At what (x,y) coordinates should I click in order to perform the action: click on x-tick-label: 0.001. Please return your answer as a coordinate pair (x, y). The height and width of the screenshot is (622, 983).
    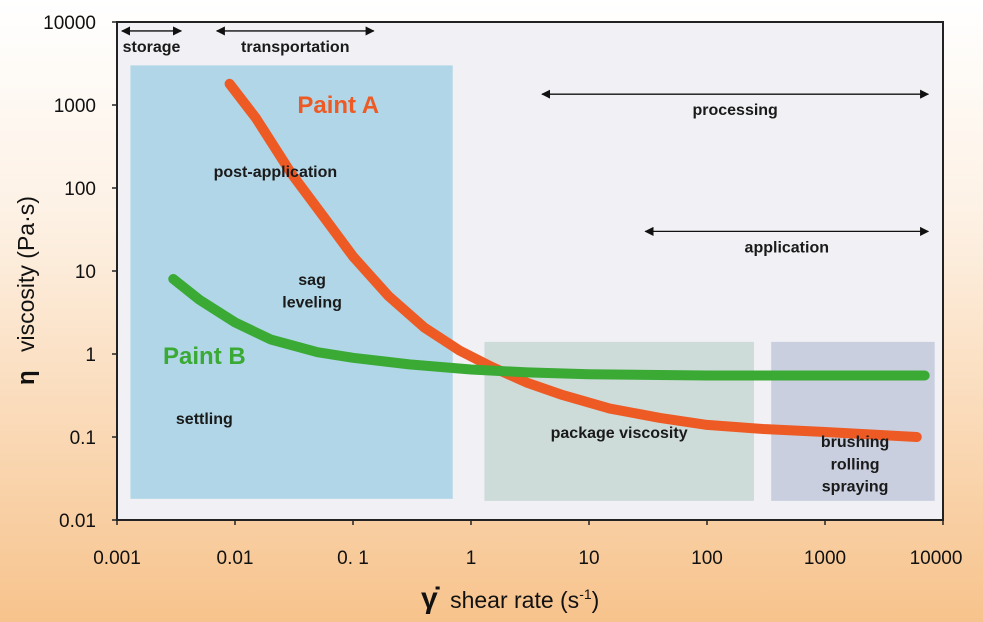
    Looking at the image, I should click on (117, 558).